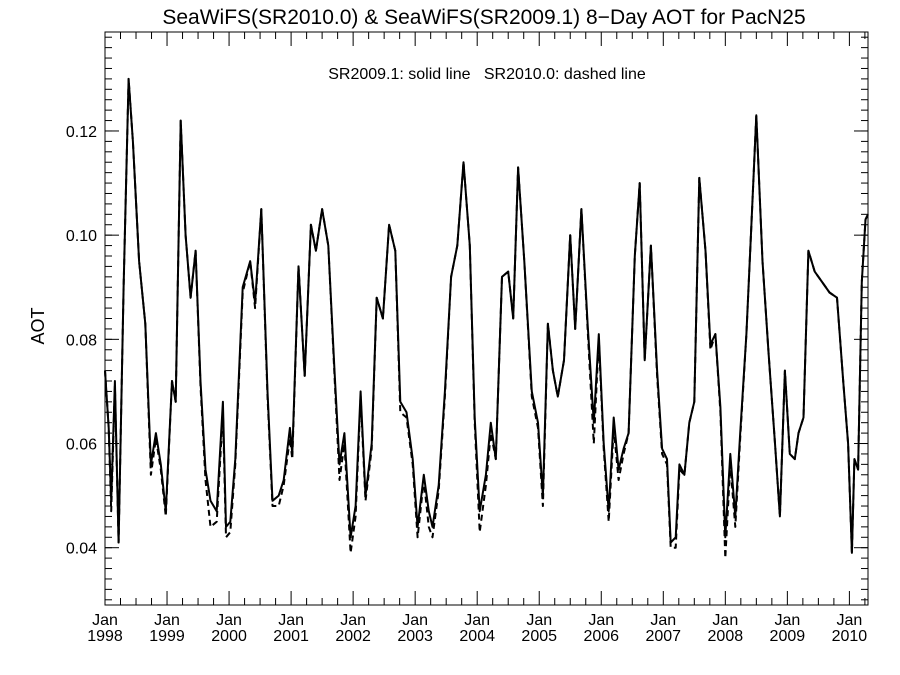 The height and width of the screenshot is (675, 900). What do you see at coordinates (167, 636) in the screenshot?
I see `x-tick-label-year: 1999` at bounding box center [167, 636].